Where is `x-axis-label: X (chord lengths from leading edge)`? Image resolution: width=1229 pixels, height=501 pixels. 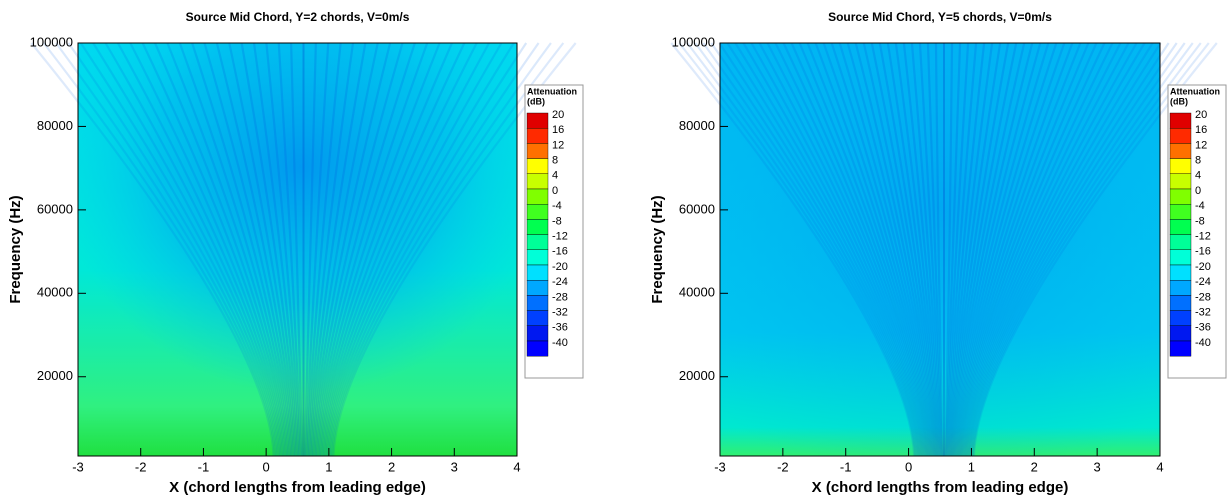 x-axis-label: X (chord lengths from leading edge) is located at coordinates (940, 487).